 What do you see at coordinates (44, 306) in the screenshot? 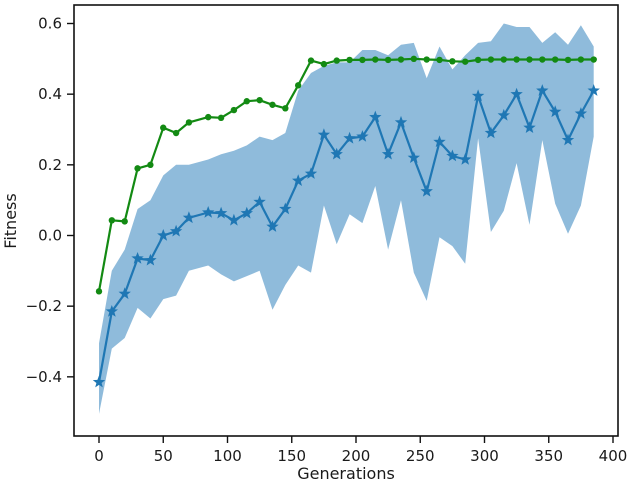
I see `y-tick-label: −0.2` at bounding box center [44, 306].